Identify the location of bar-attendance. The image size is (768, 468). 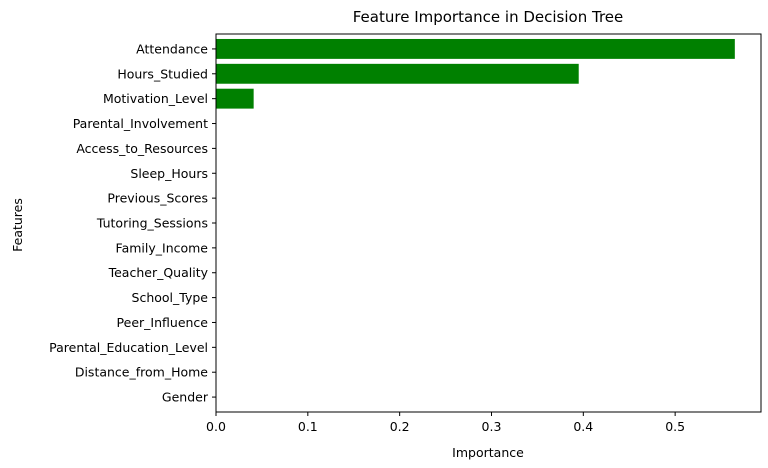
(475, 48).